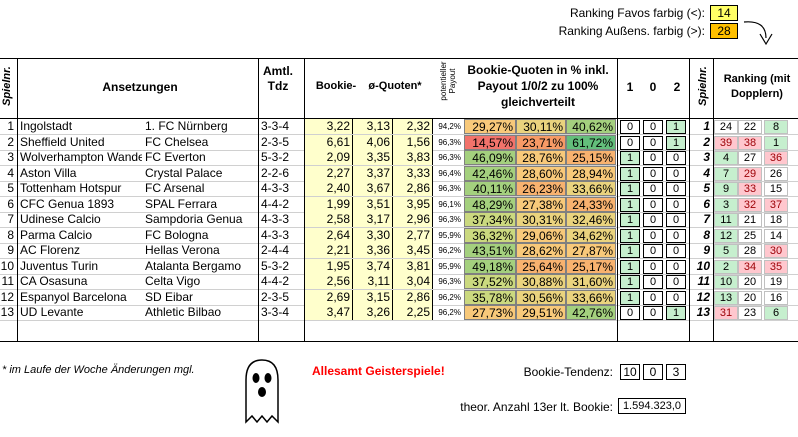 Image resolution: width=798 pixels, height=437 pixels. I want to click on cell-nr: 5, so click(10, 188).